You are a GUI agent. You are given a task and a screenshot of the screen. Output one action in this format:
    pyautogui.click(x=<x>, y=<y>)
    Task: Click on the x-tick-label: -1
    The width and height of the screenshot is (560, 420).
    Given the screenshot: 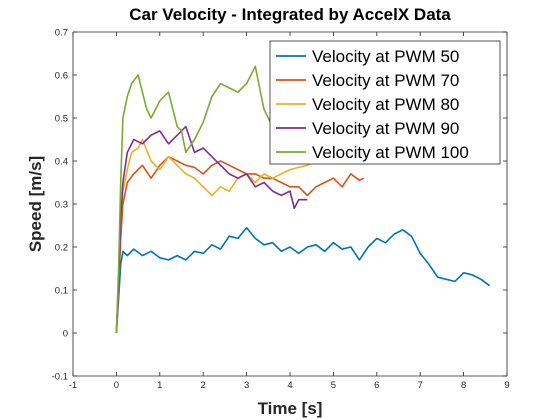 What is the action you would take?
    pyautogui.click(x=73, y=385)
    